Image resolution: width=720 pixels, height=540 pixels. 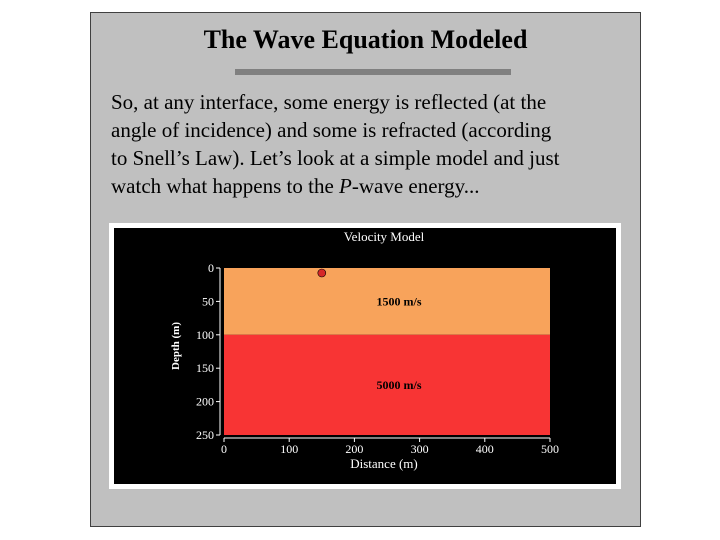 I want to click on x-tick-label: 0, so click(x=224, y=449).